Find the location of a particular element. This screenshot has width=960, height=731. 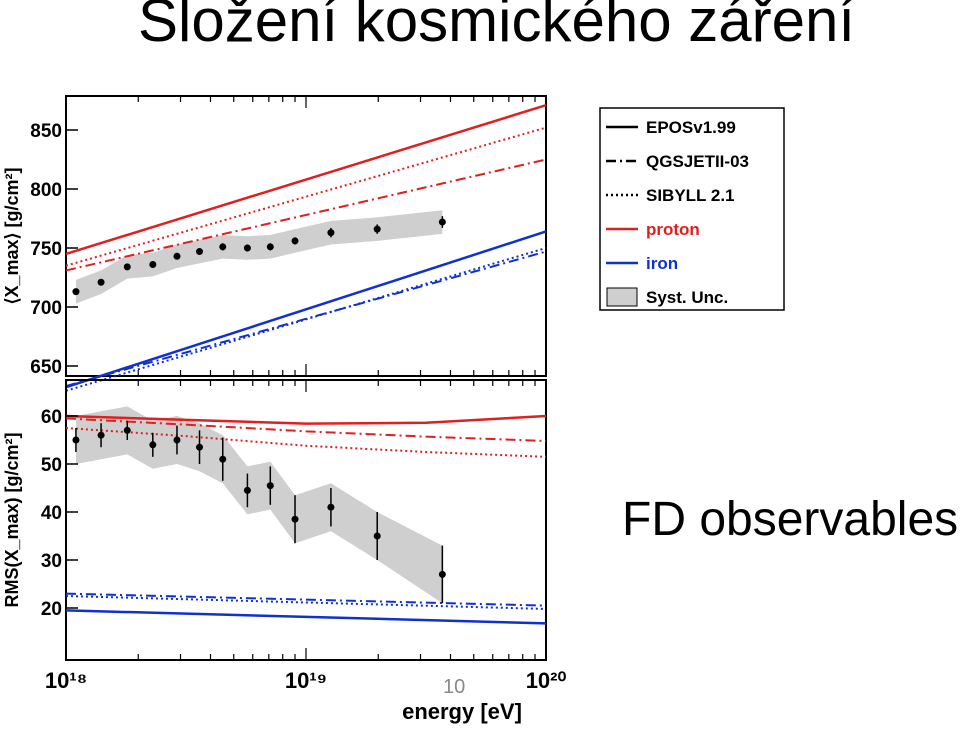

top-line-proton-sibyll21 is located at coordinates (306, 196).